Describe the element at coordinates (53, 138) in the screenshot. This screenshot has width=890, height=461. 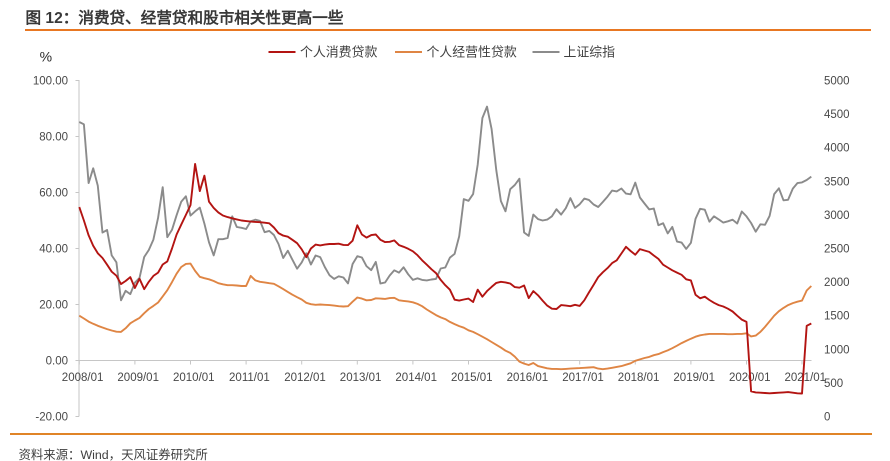
I see `svg-text: 80.00` at that location.